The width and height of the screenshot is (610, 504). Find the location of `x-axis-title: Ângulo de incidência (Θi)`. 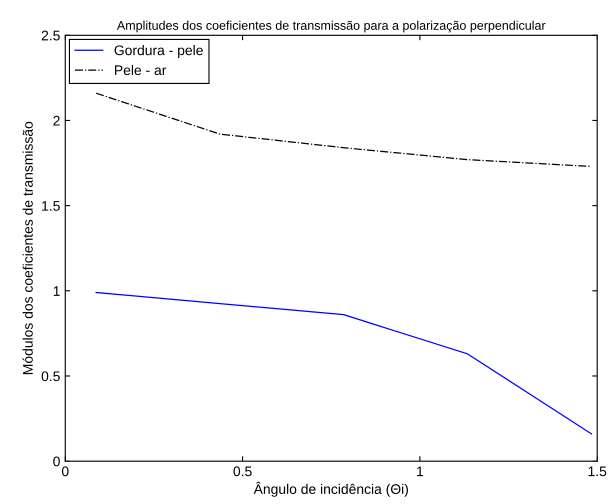

x-axis-title: Ângulo de incidência (Θi) is located at coordinates (331, 489).